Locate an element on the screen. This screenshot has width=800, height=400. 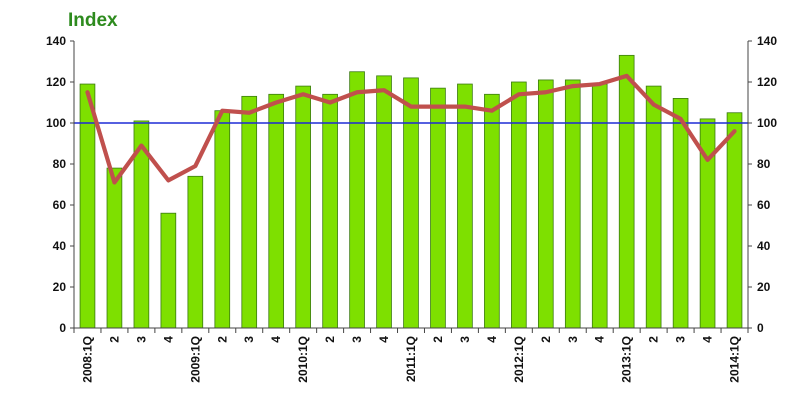
x-tick-label-23: 4 is located at coordinates (708, 339).